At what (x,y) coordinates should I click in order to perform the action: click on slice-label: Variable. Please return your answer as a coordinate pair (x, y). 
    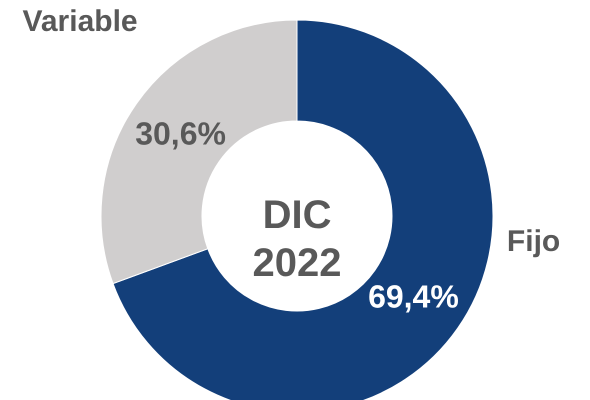
    Looking at the image, I should click on (80, 21).